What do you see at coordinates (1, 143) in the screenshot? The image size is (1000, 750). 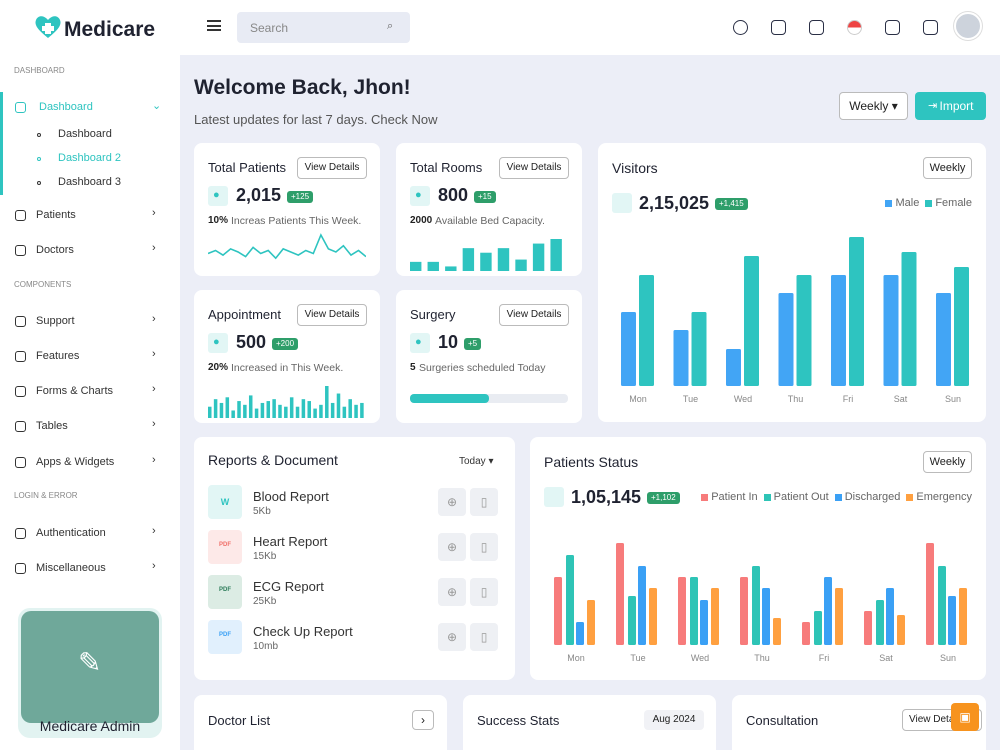 I see `active-indicator` at bounding box center [1, 143].